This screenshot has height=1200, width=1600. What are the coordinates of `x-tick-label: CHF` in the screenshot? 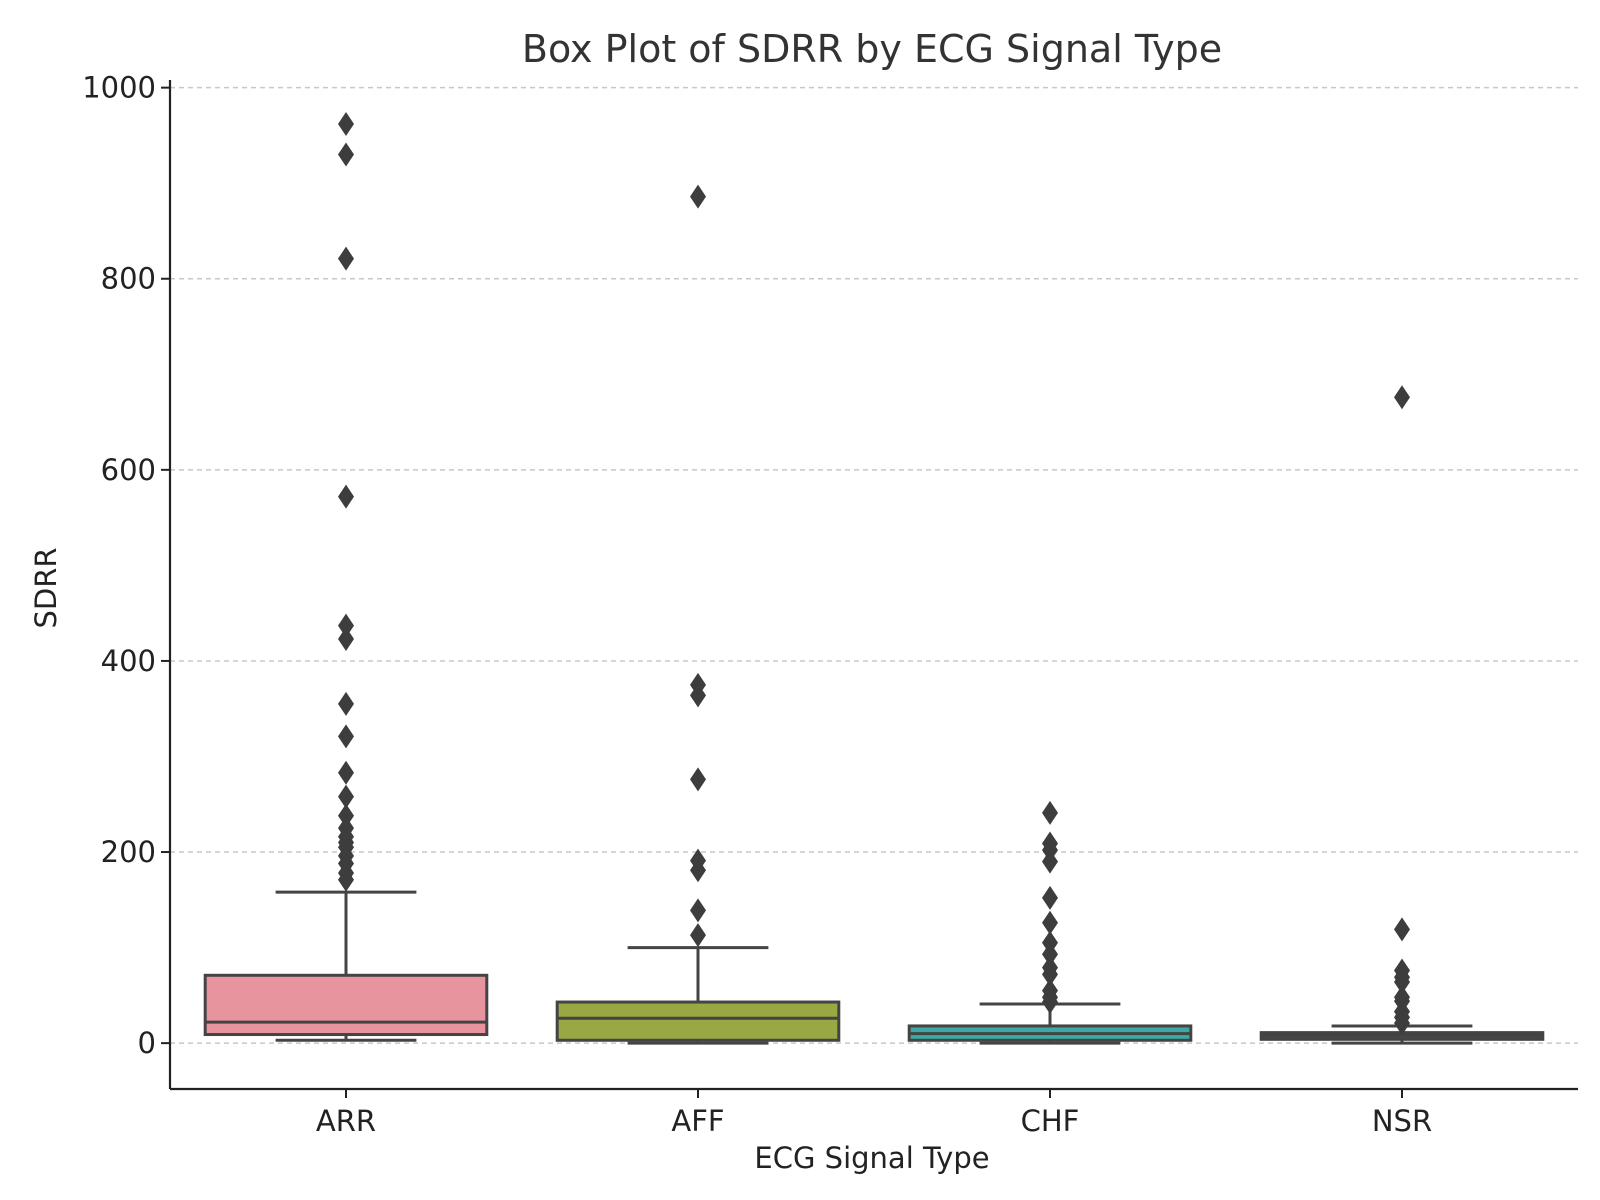 It's located at (1050, 1121).